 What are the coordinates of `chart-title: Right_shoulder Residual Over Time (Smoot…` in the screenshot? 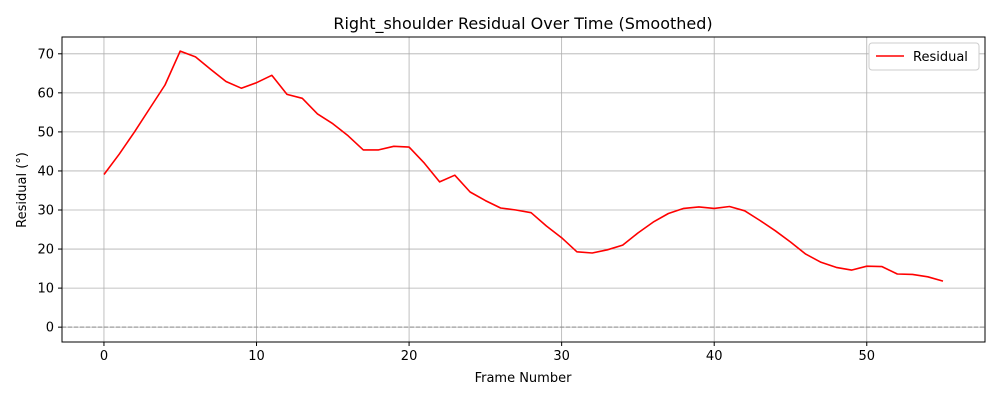 It's located at (522, 24).